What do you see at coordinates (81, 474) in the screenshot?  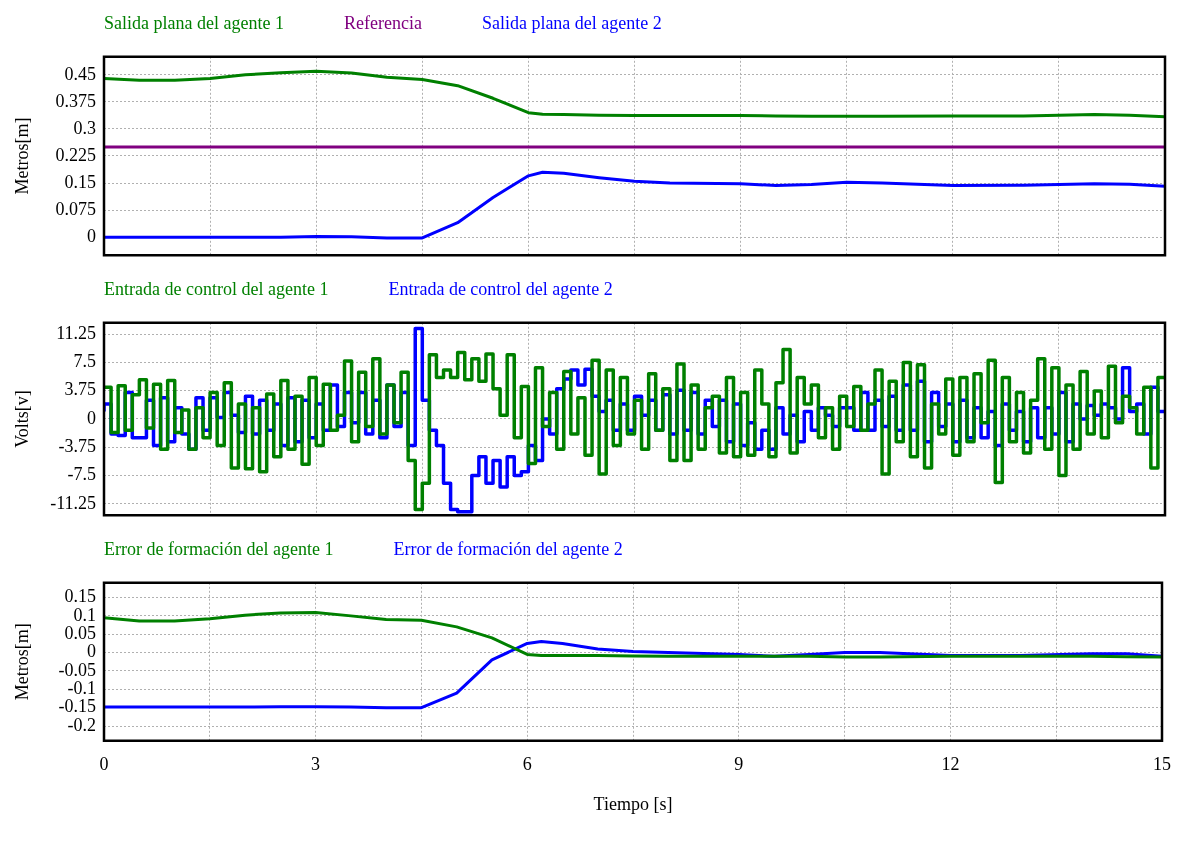 I see `y-tick-label: -7.5` at bounding box center [81, 474].